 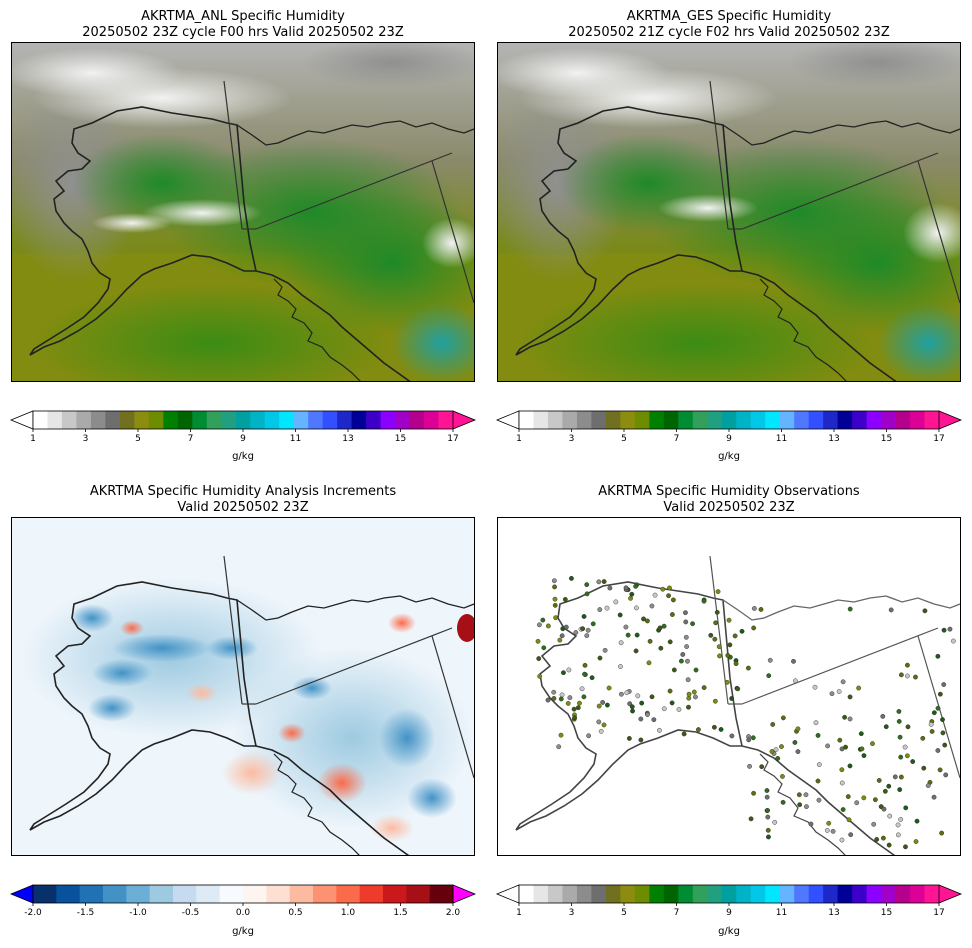 I want to click on colorbar-tick-label: 13, so click(x=833, y=439).